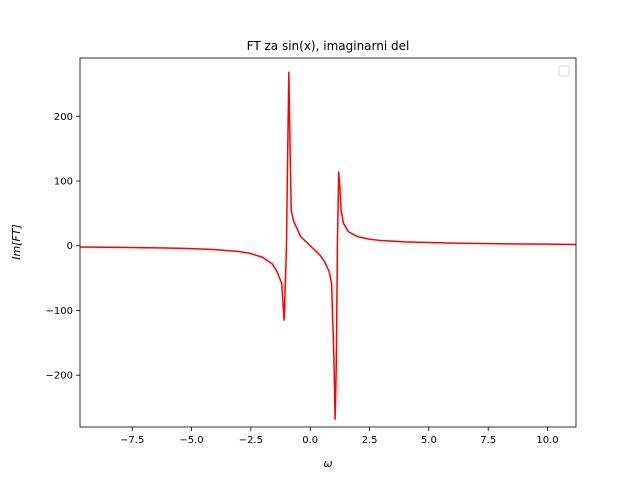  Describe the element at coordinates (63, 247) in the screenshot. I see `y-axis: −200 −100 0 100 200` at that location.